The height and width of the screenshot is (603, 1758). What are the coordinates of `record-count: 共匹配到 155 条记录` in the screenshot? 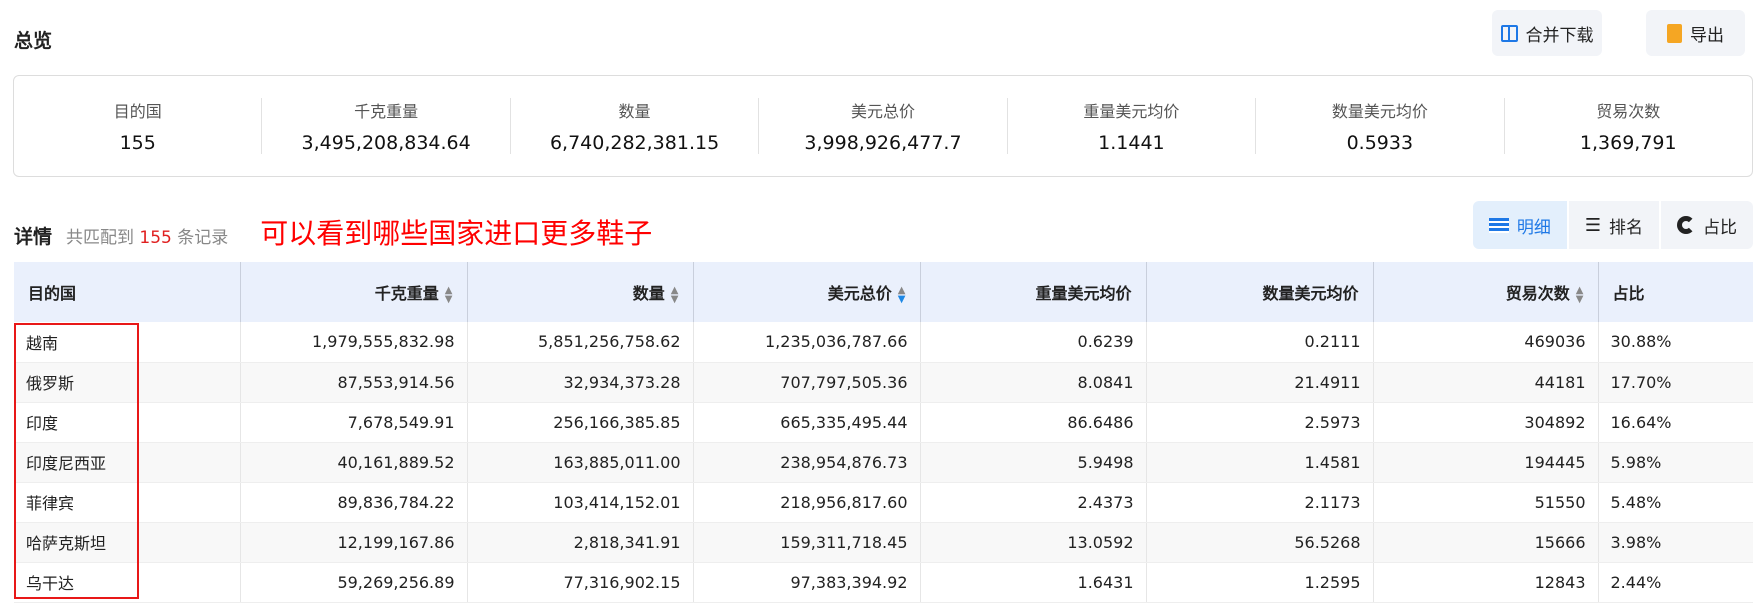 It's located at (147, 235).